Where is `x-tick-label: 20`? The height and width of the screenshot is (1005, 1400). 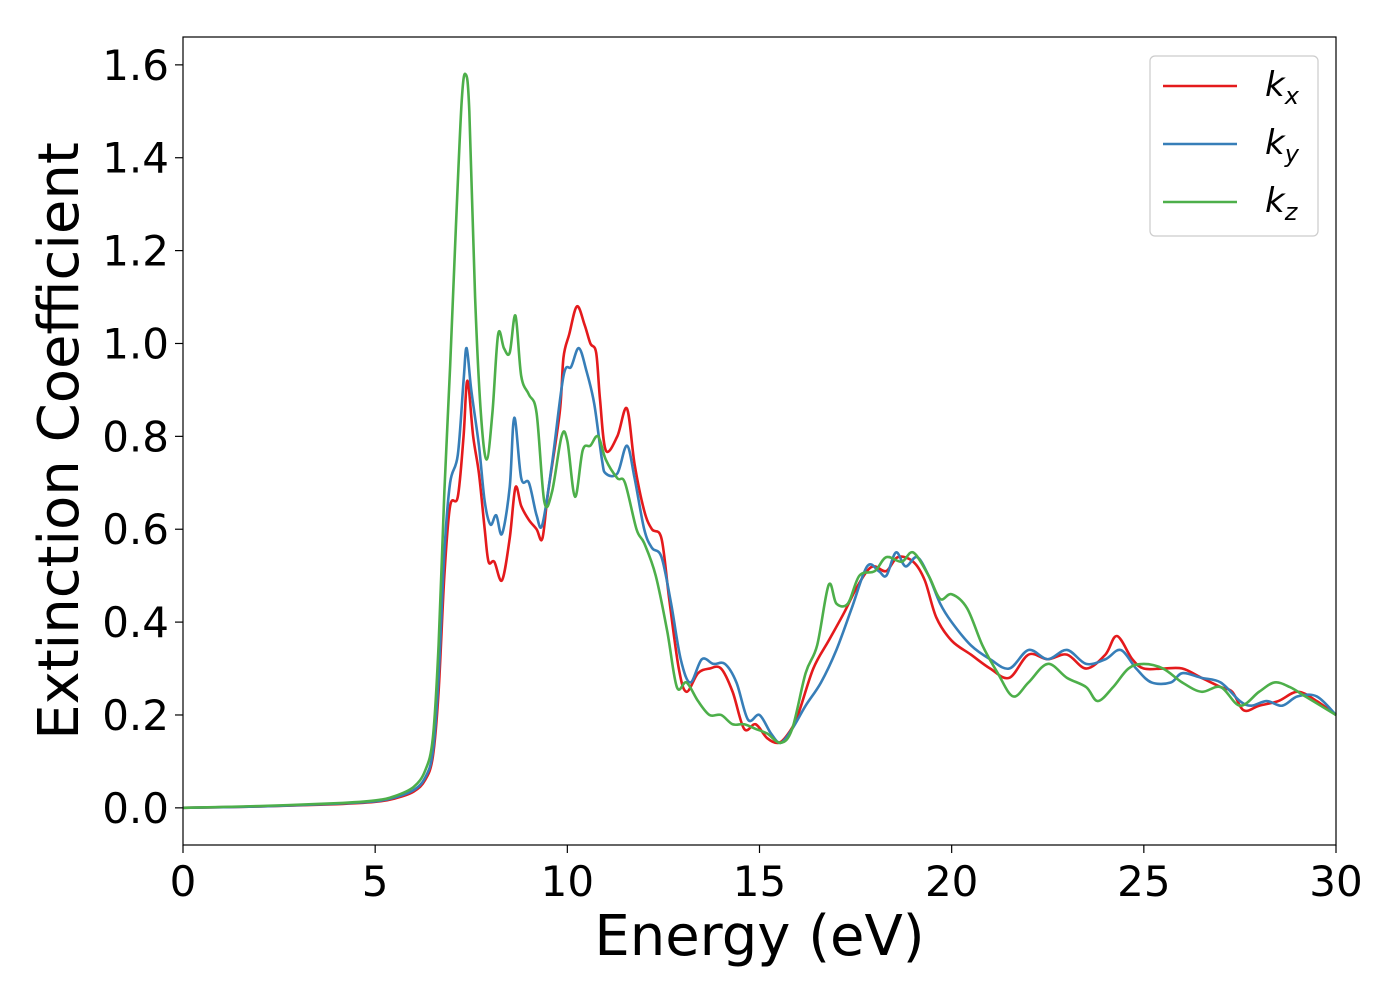 x-tick-label: 20 is located at coordinates (951, 881).